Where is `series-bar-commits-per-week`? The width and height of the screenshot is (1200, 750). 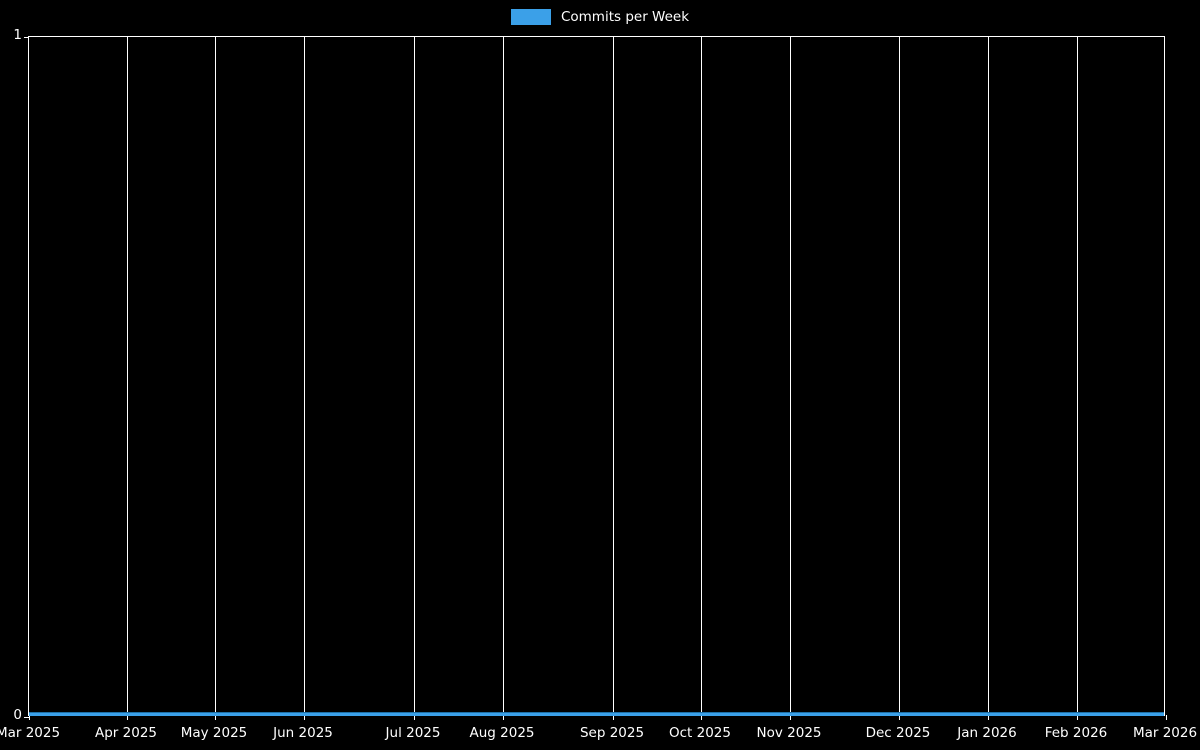 series-bar-commits-per-week is located at coordinates (596, 714).